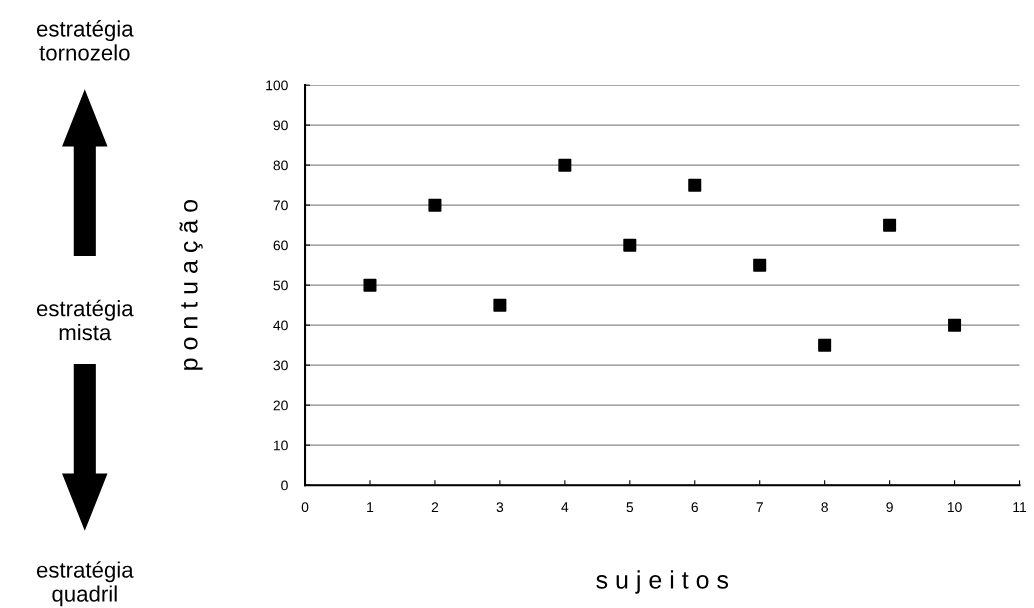  What do you see at coordinates (370, 507) in the screenshot?
I see `x-tick-label: 1` at bounding box center [370, 507].